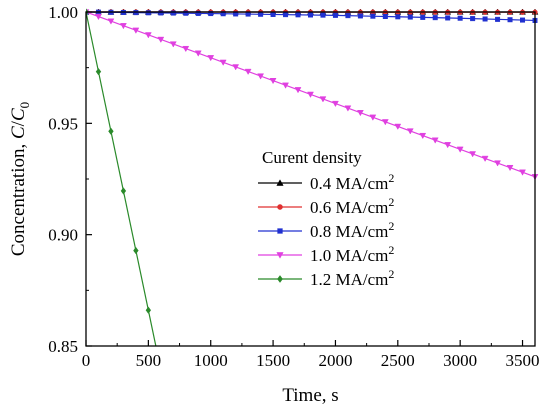 This screenshot has height=415, width=550. I want to click on legend-label: 0.4 MA/cm2, so click(352, 182).